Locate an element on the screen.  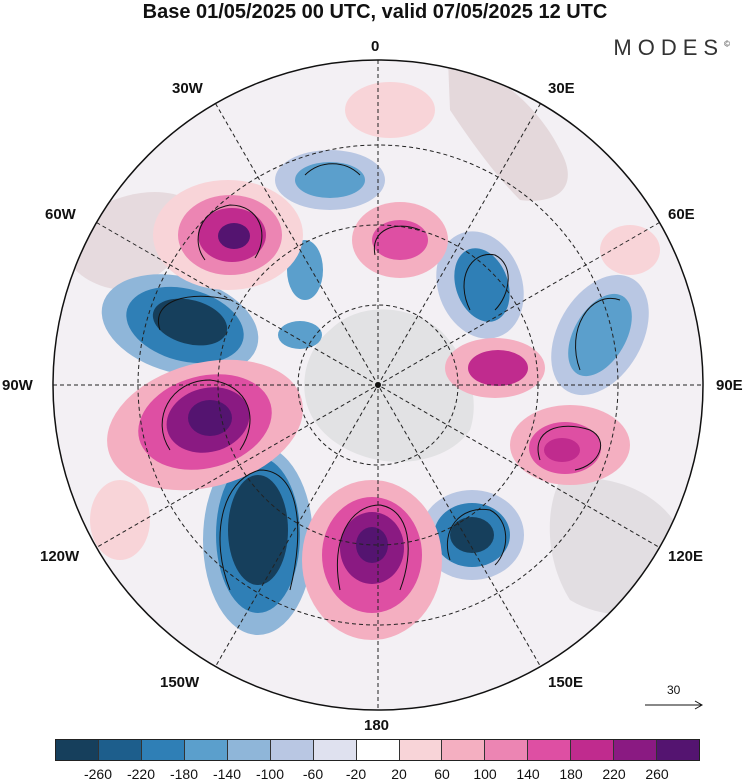
vector-scale-label: 30 is located at coordinates (674, 690).